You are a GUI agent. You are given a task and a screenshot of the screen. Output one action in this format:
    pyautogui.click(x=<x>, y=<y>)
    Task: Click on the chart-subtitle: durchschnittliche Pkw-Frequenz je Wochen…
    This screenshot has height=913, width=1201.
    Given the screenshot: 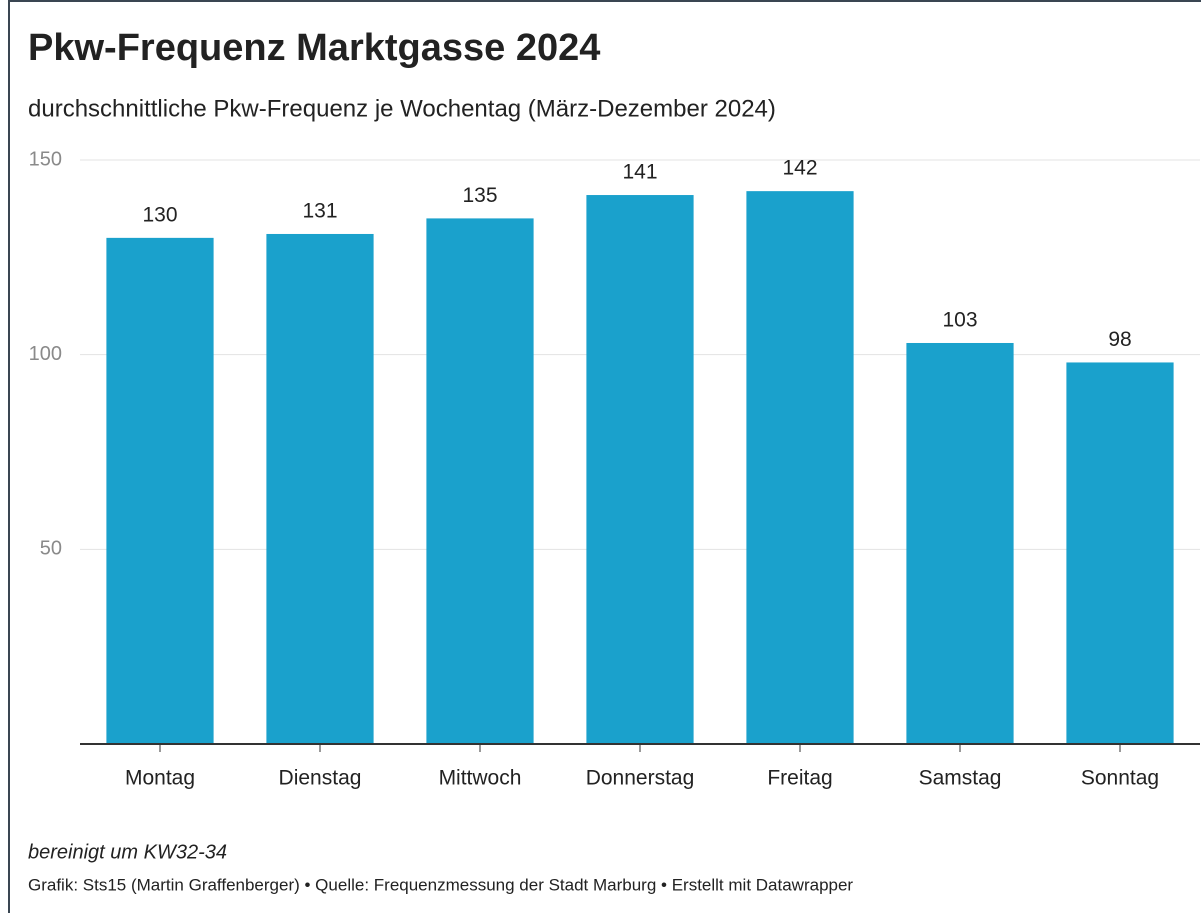 What is the action you would take?
    pyautogui.click(x=402, y=108)
    